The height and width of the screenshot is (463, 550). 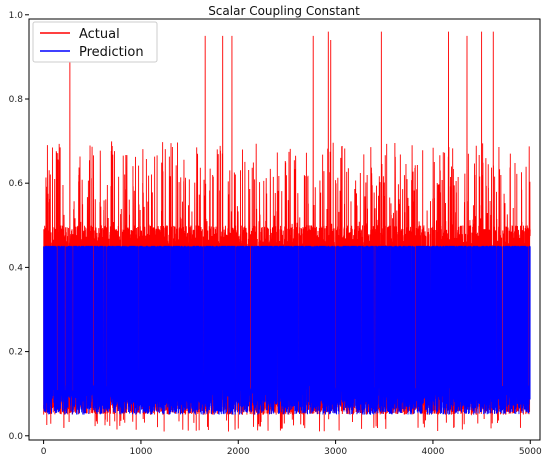 What do you see at coordinates (16, 100) in the screenshot?
I see `y-tick-label: 0.8` at bounding box center [16, 100].